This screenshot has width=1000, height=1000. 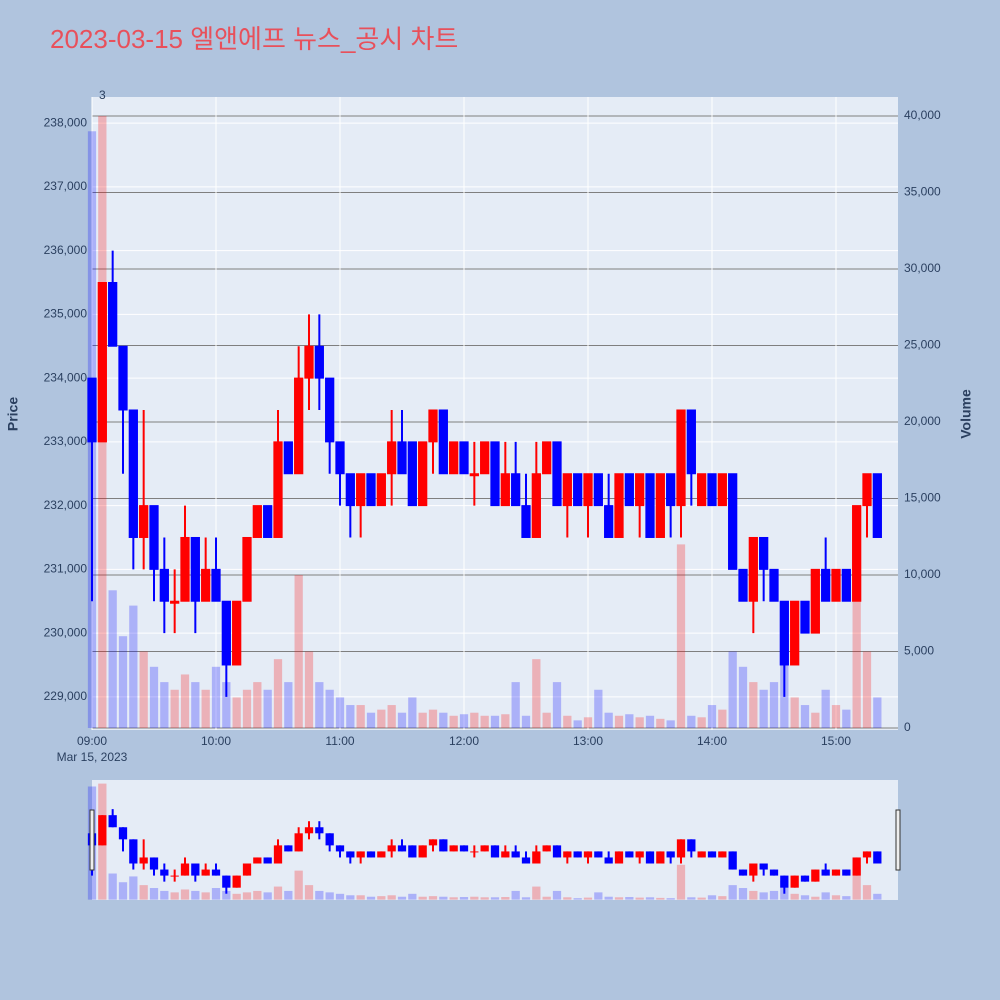 I want to click on x-tick-label: 13:00, so click(x=588, y=741).